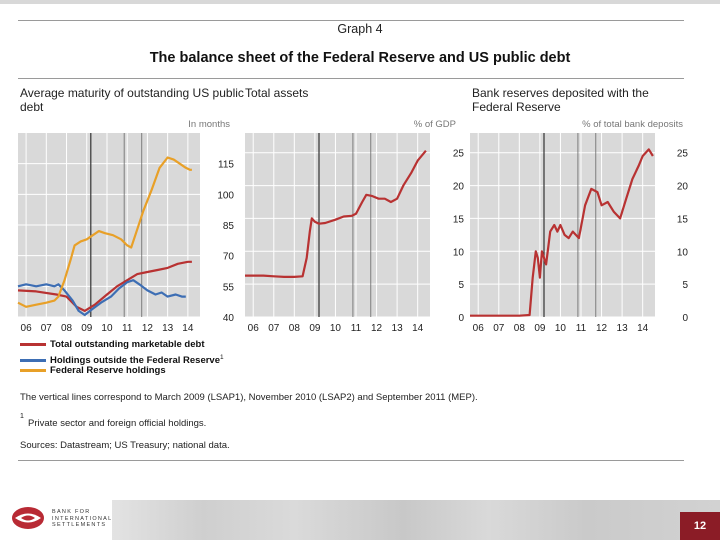  I want to click on panel-1-x-tick-label: 13, so click(168, 328).